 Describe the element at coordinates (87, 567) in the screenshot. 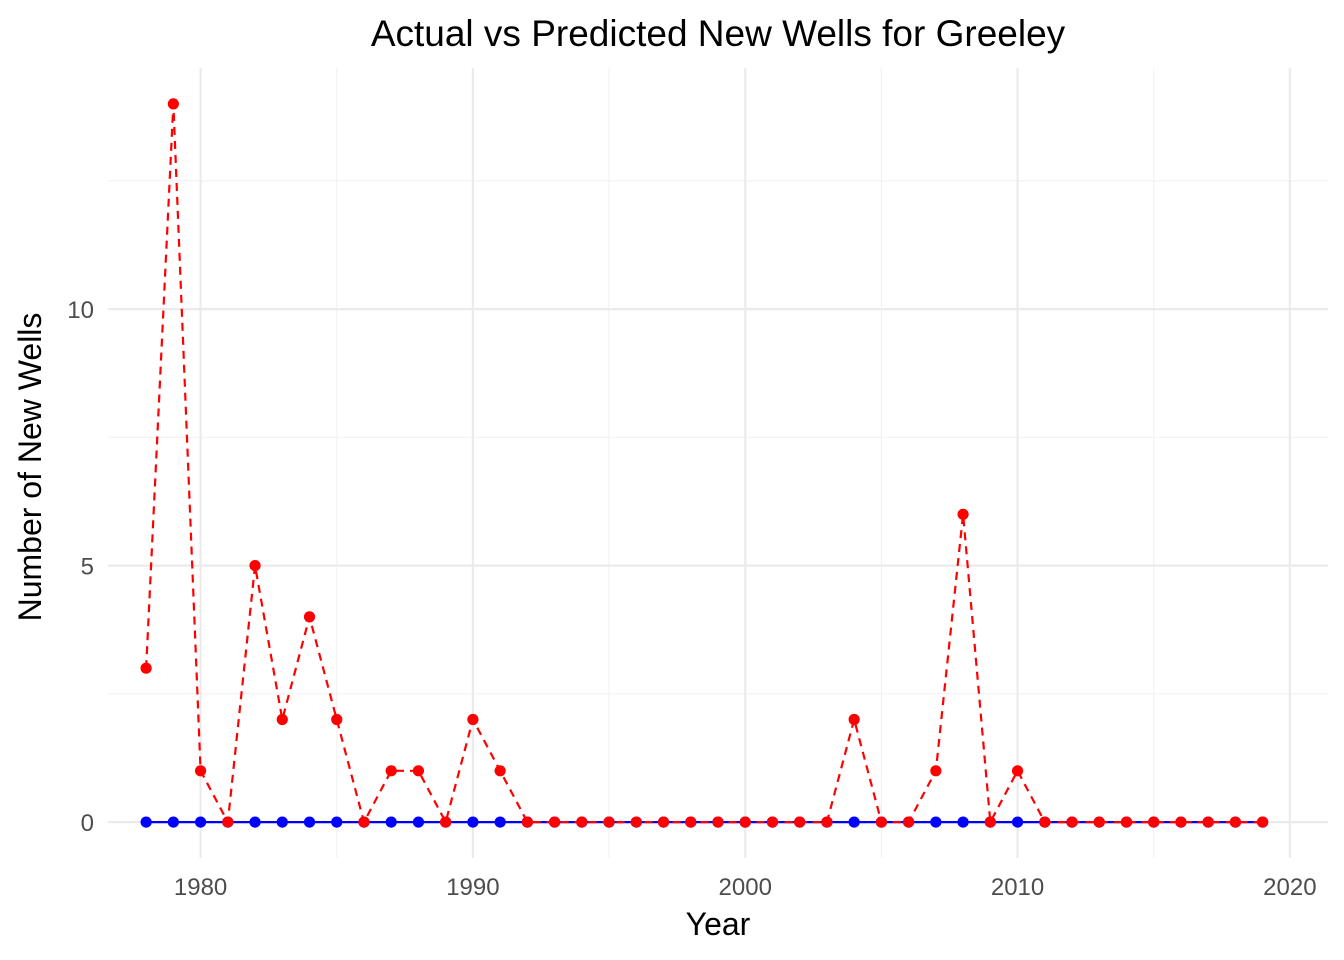

I see `y-tick-label: 5` at that location.